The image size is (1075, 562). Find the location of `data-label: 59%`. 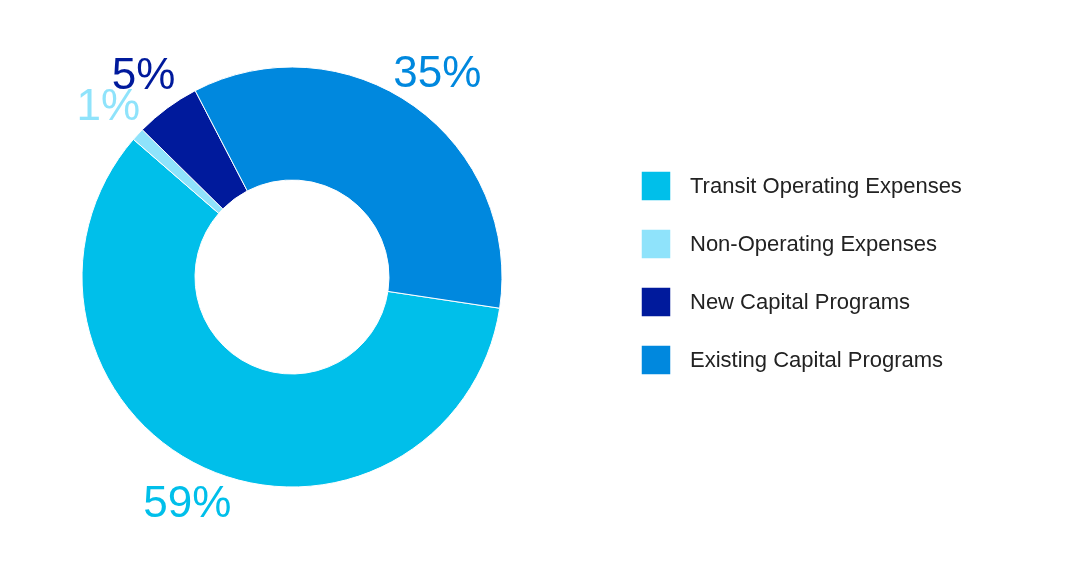

data-label: 59% is located at coordinates (187, 502).